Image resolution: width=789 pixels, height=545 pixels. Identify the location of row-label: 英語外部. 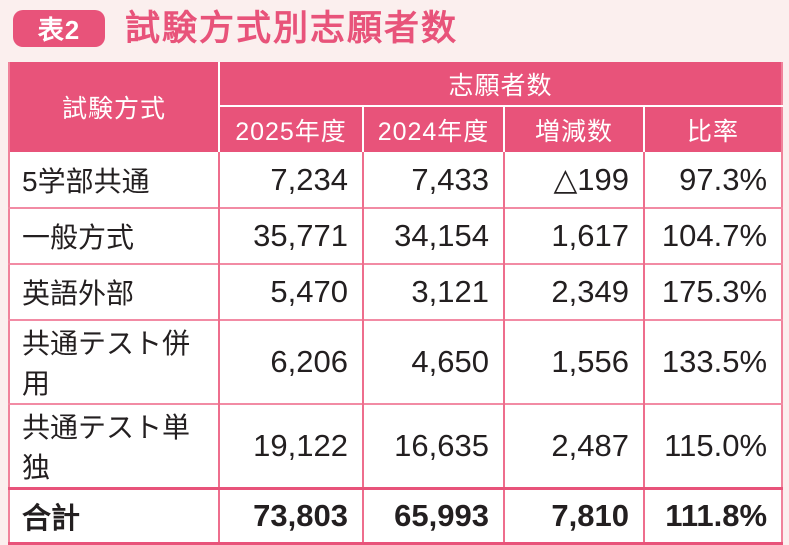
(114, 291).